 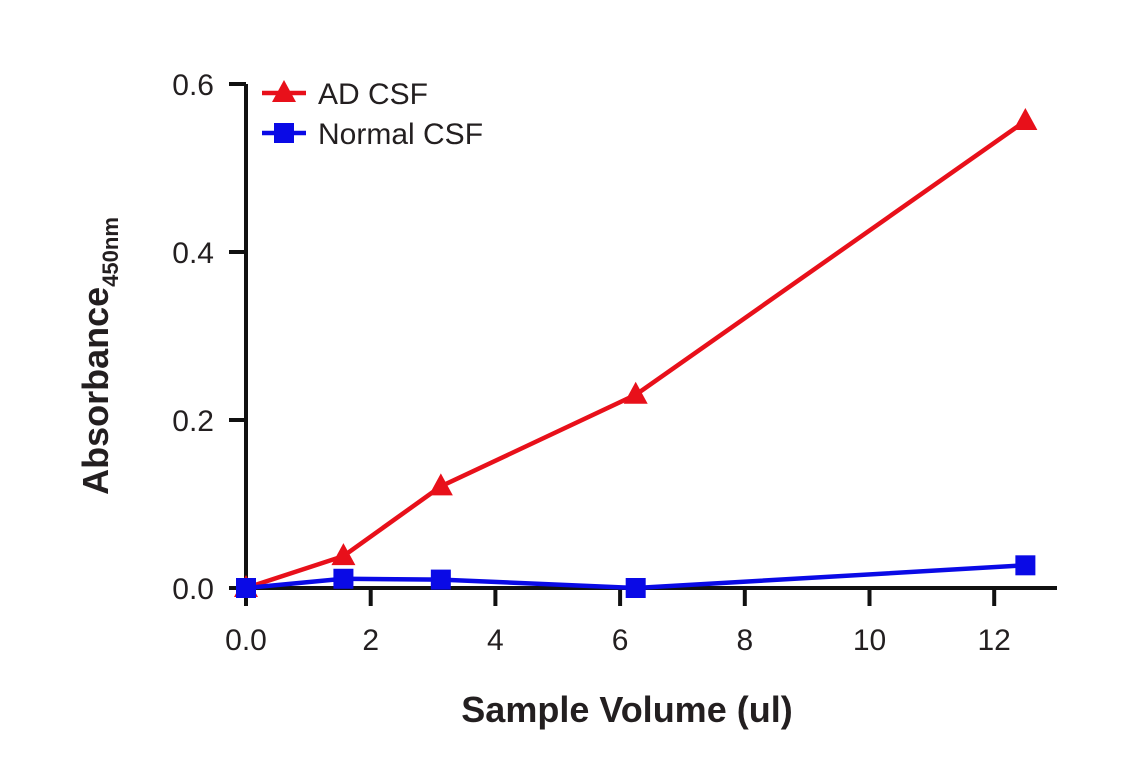 What do you see at coordinates (193, 85) in the screenshot?
I see `y-tick-label: 0.6` at bounding box center [193, 85].